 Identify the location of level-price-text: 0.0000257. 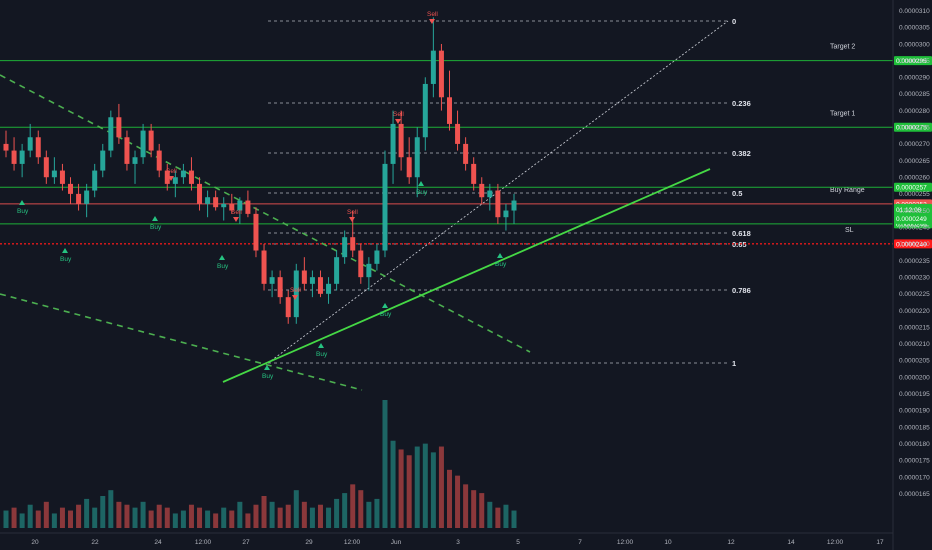
(911, 188).